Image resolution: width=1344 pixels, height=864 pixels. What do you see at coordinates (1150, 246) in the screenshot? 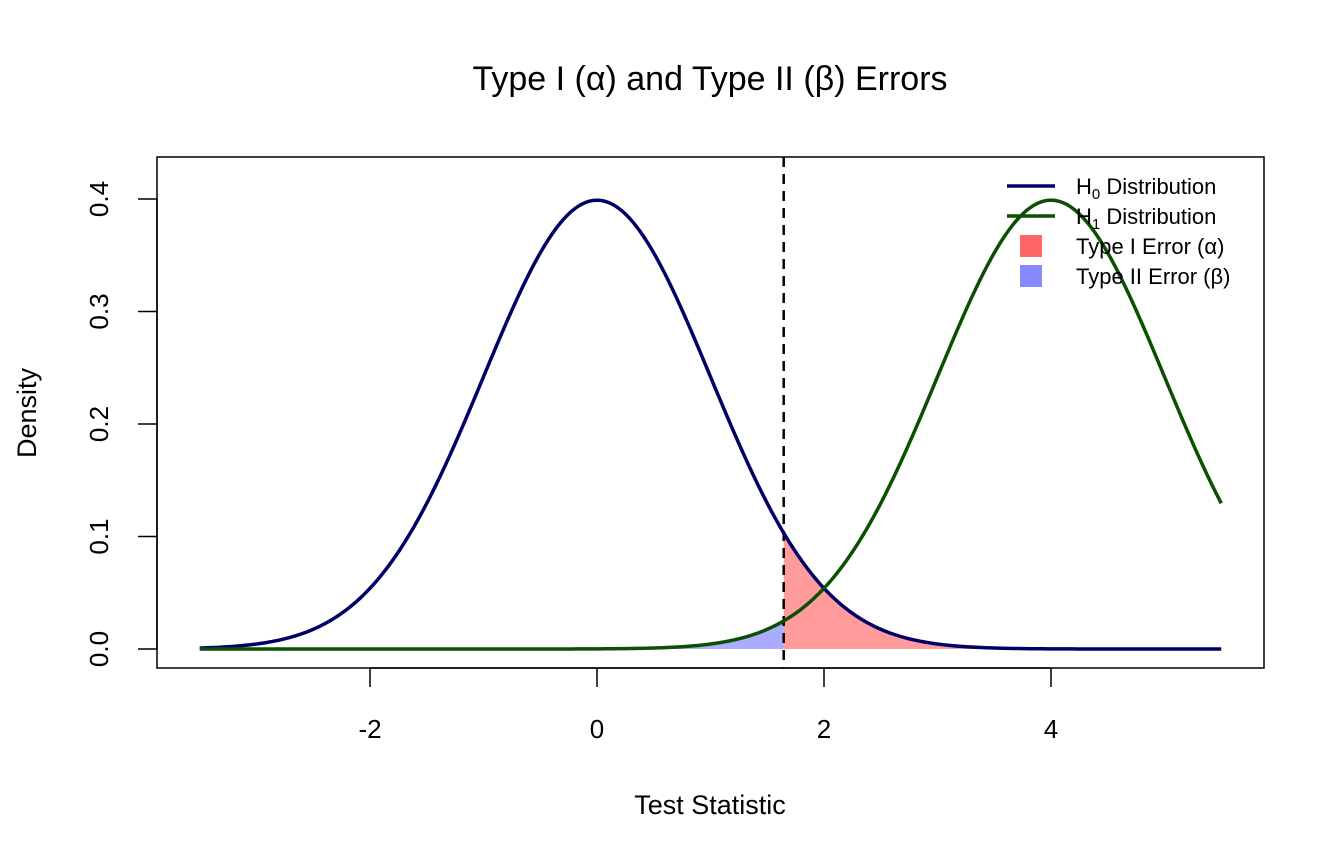
I see `legend-label: Type I Error (α)` at bounding box center [1150, 246].